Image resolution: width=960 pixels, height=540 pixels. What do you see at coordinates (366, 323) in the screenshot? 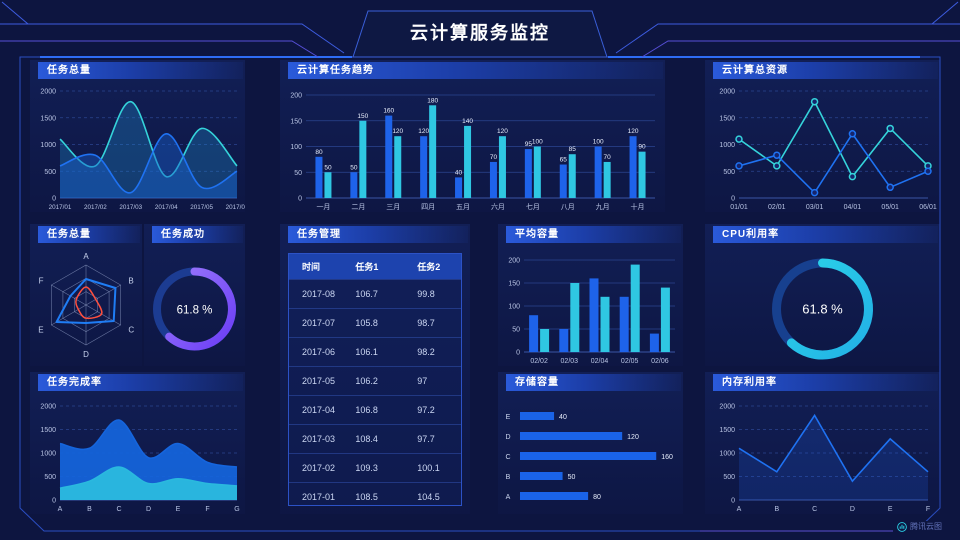
I see `table-cell: 105.8` at bounding box center [366, 323].